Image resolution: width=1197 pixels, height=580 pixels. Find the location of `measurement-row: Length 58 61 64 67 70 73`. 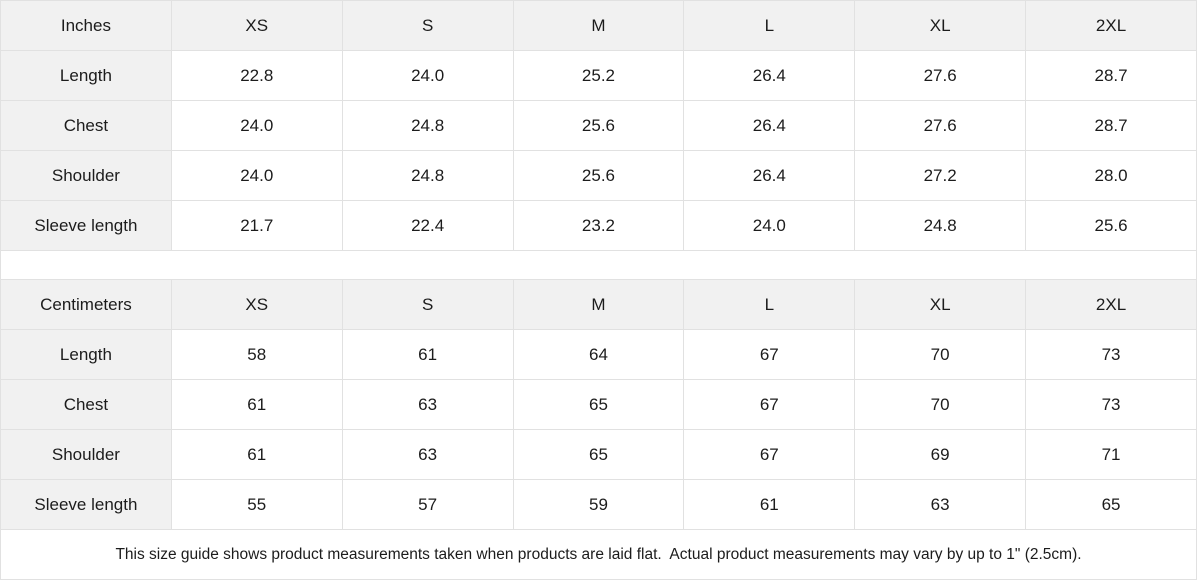

measurement-row: Length 58 61 64 67 70 73 is located at coordinates (598, 354).